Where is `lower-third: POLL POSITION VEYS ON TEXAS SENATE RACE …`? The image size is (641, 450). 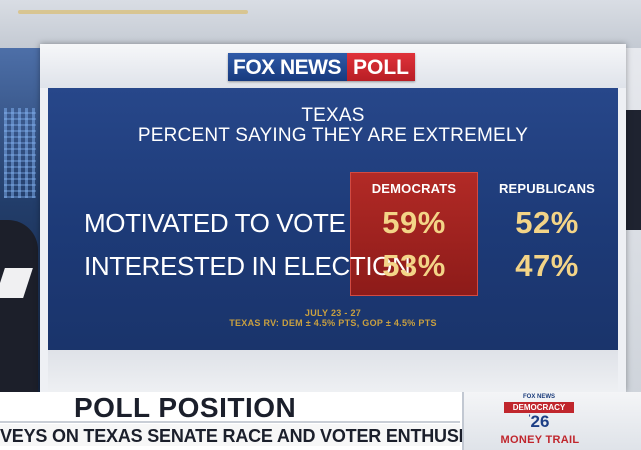
lower-third: POLL POSITION VEYS ON TEXAS SENATE RACE … is located at coordinates (320, 421).